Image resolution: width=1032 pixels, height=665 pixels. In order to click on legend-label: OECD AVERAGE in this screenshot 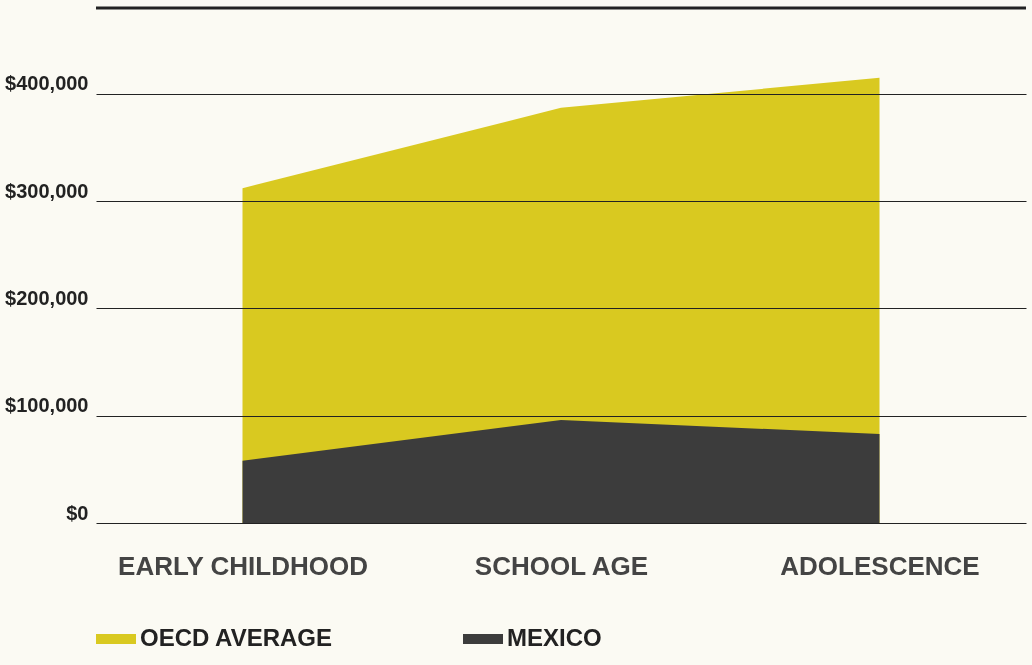, I will do `click(236, 637)`.